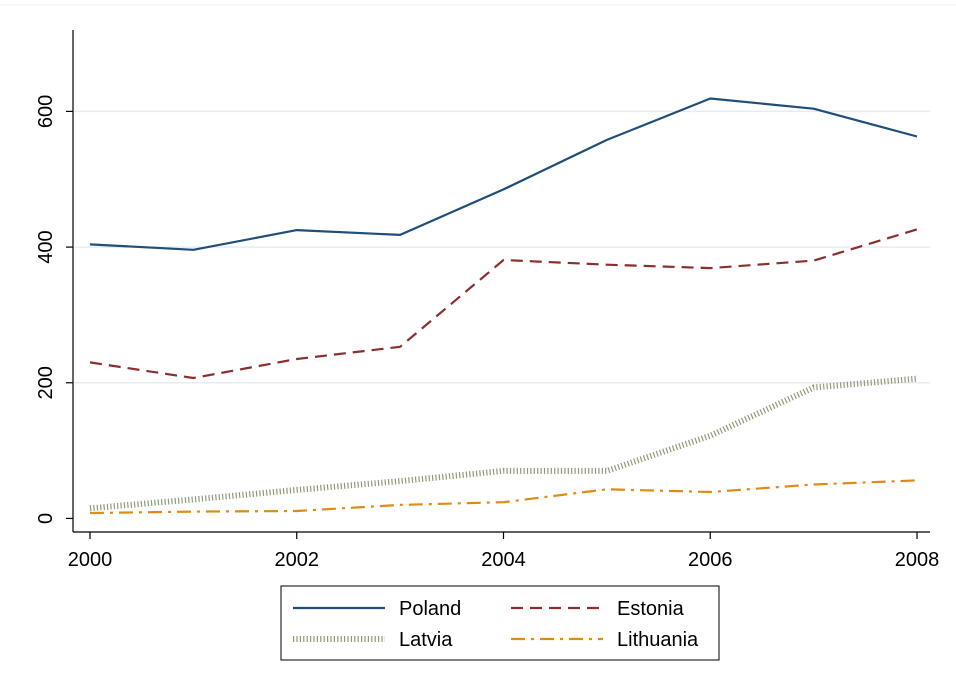  Describe the element at coordinates (297, 560) in the screenshot. I see `x-tick-label: 2002` at that location.